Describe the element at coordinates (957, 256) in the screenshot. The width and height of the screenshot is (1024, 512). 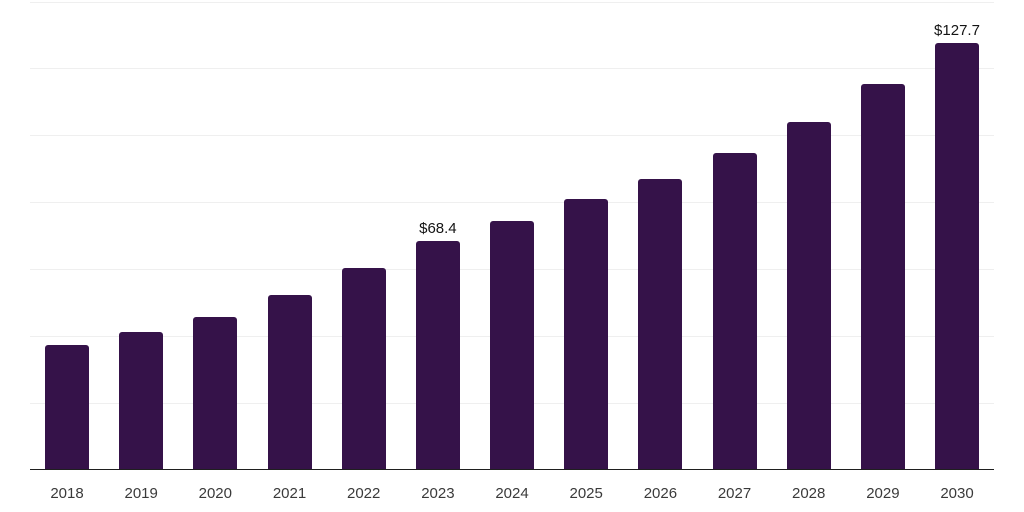
I see `bar-2030` at that location.